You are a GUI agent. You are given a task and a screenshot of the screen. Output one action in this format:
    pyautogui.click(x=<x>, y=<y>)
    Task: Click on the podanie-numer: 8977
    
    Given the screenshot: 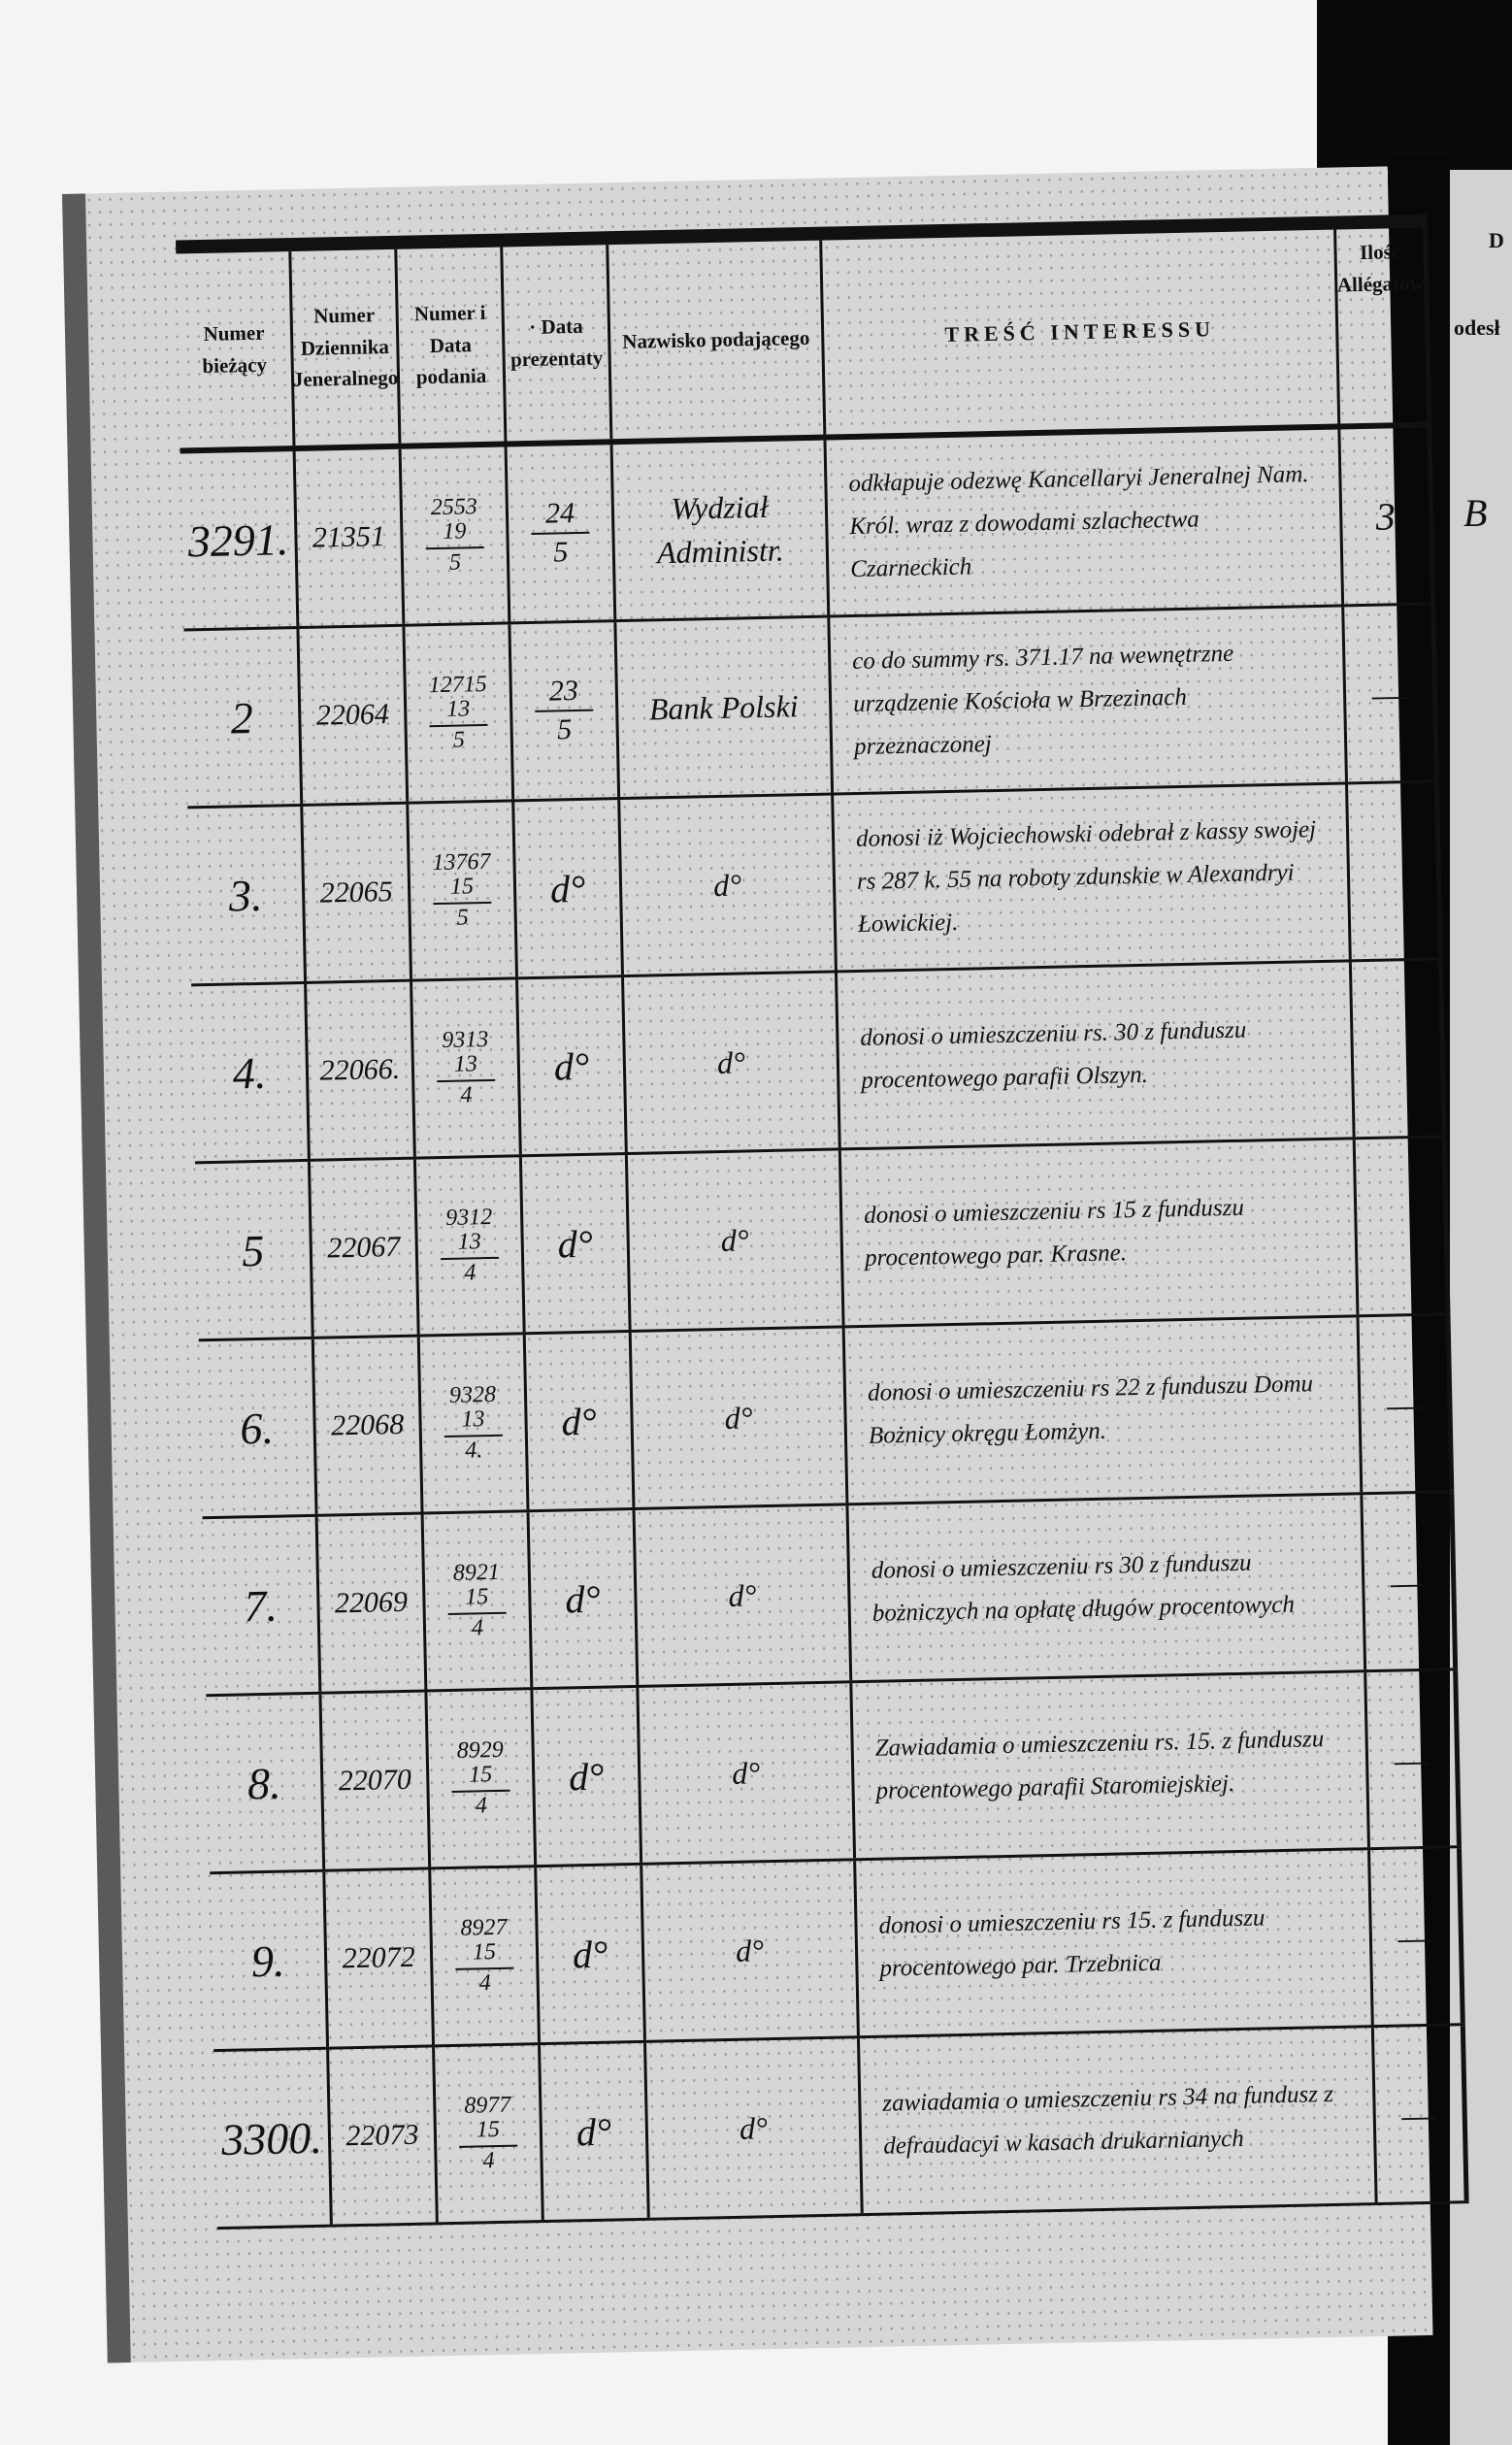 What is the action you would take?
    pyautogui.click(x=487, y=2105)
    